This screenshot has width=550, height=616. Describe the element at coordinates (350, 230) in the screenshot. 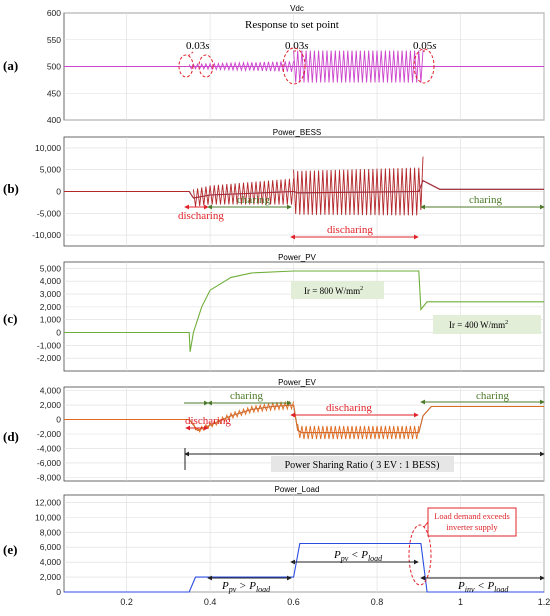

I see `label-discharging-b2: discharing` at that location.